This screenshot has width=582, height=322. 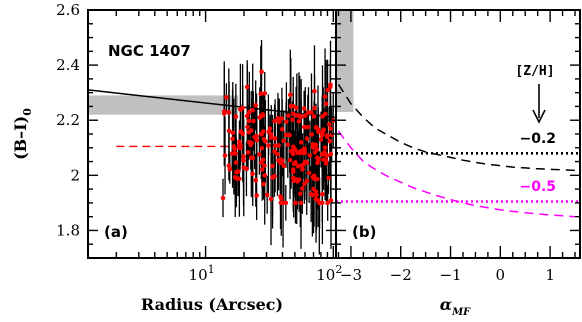 I want to click on x-tick-label-a: 10¹, so click(x=202, y=273).